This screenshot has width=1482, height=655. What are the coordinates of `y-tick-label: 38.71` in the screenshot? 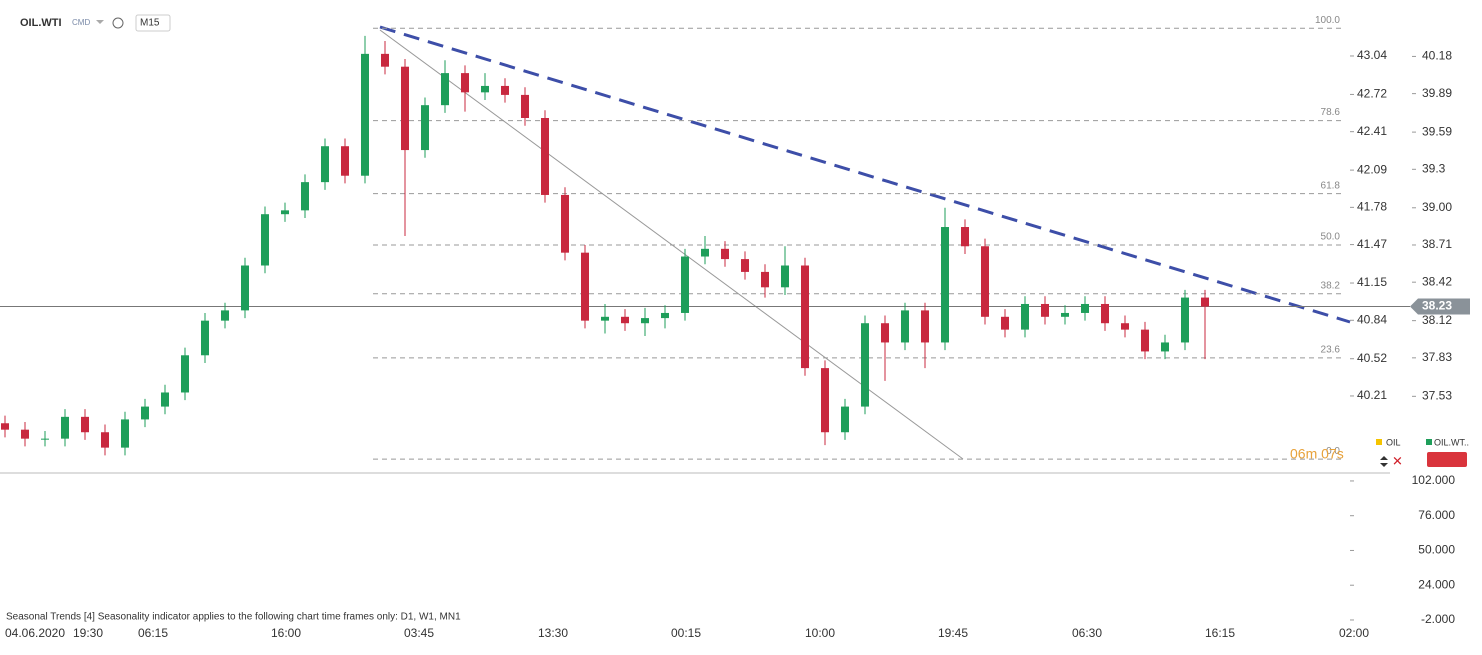 It's located at (1437, 244).